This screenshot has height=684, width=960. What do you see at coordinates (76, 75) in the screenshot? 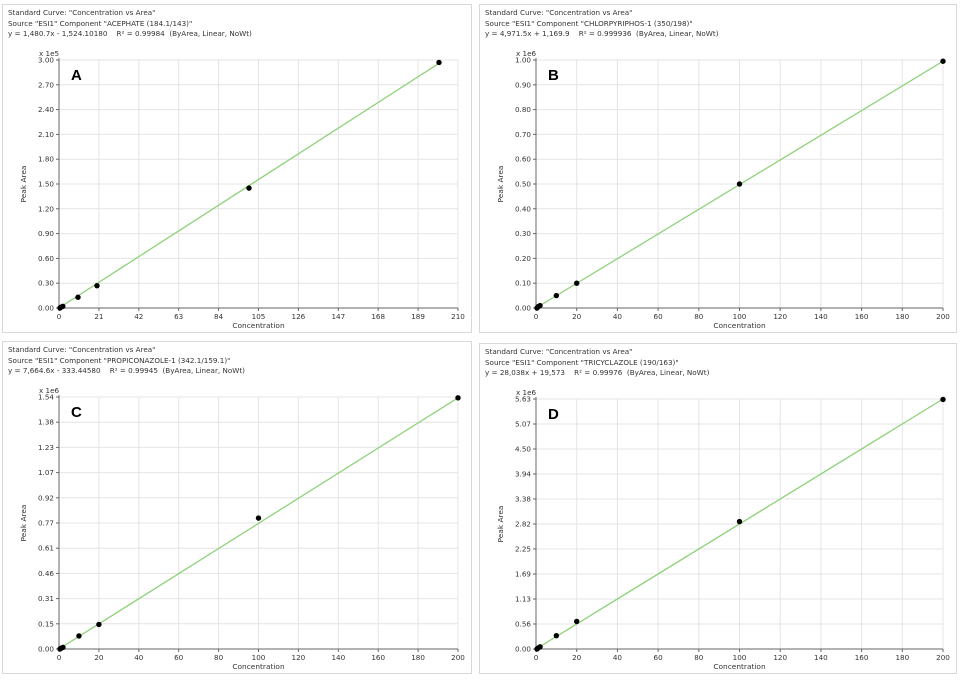
I see `panel-letter: A` at bounding box center [76, 75].